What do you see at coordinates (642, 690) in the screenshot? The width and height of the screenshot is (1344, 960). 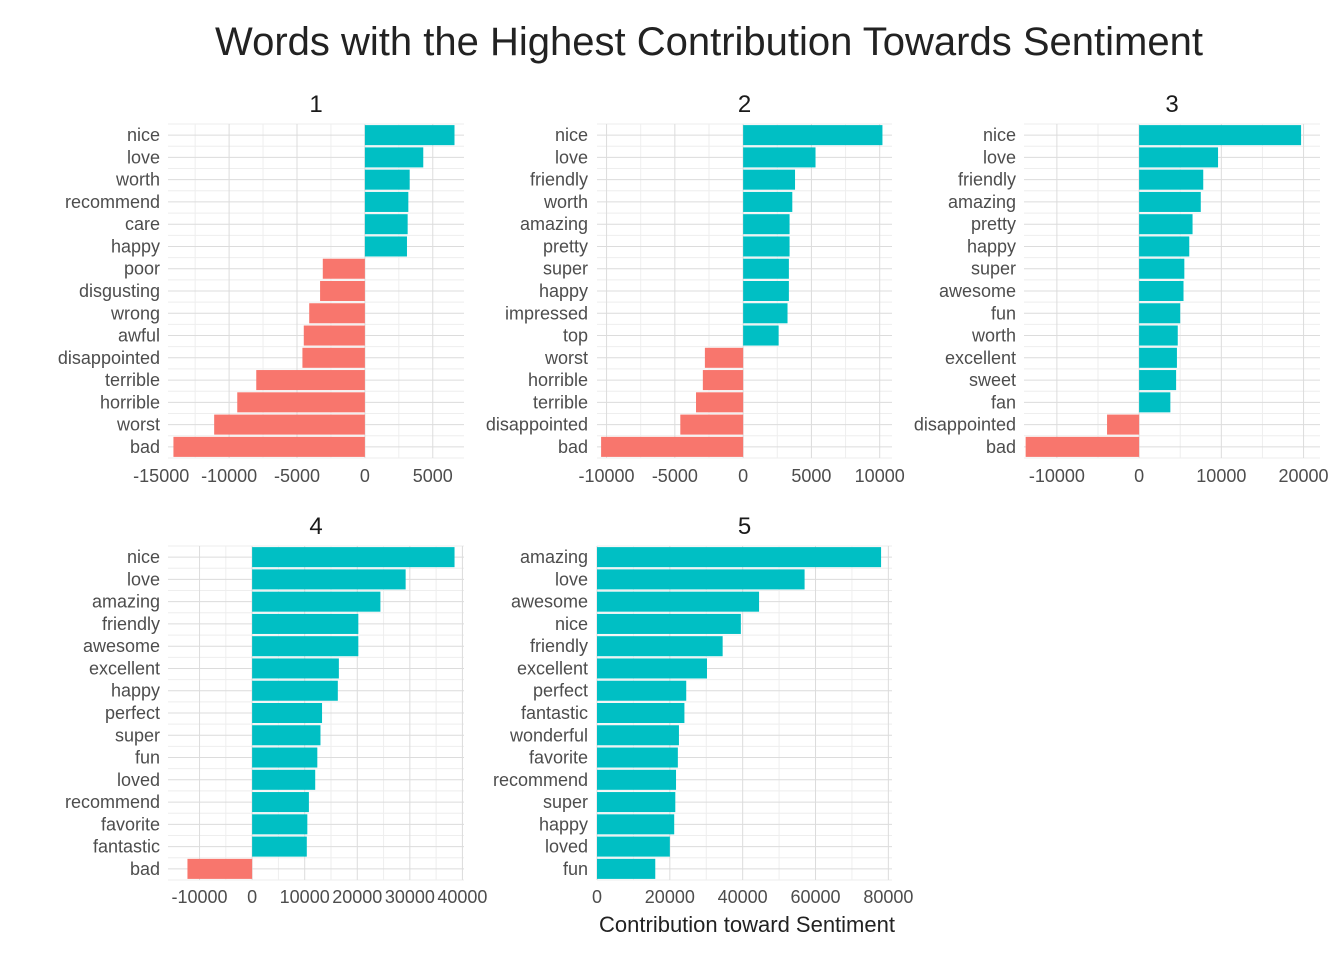 I see `bar-perfect` at bounding box center [642, 690].